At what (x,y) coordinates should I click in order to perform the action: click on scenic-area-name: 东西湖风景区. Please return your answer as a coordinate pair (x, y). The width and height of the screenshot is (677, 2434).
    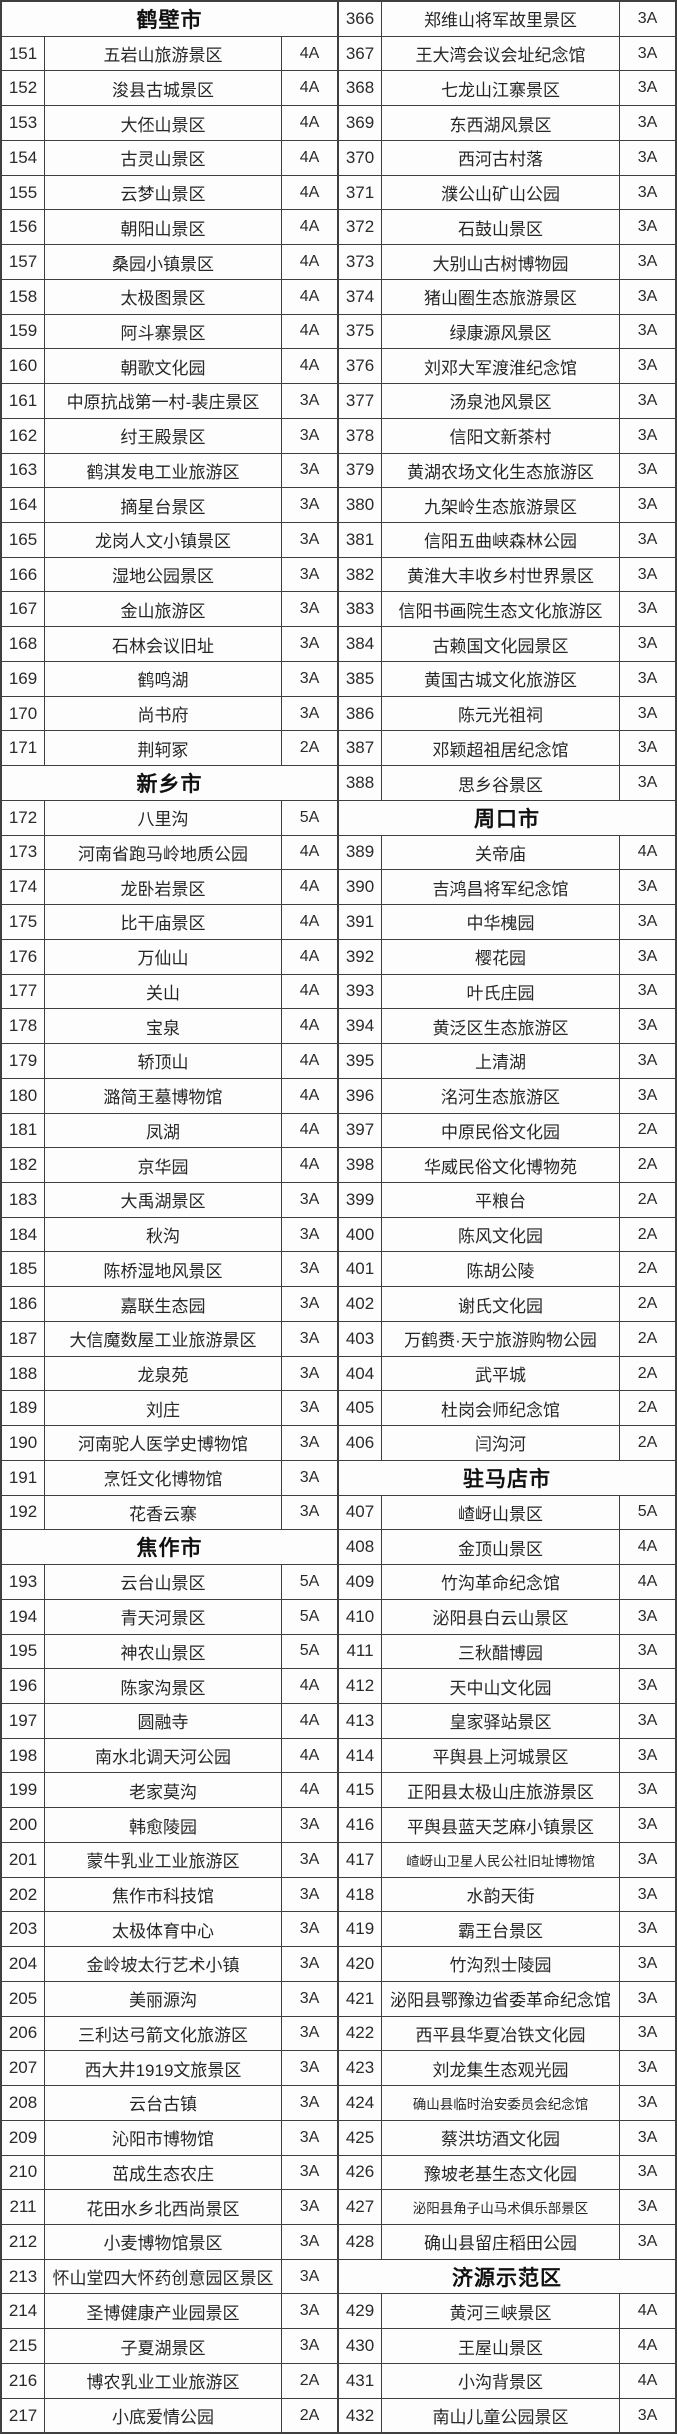
    Looking at the image, I should click on (500, 123).